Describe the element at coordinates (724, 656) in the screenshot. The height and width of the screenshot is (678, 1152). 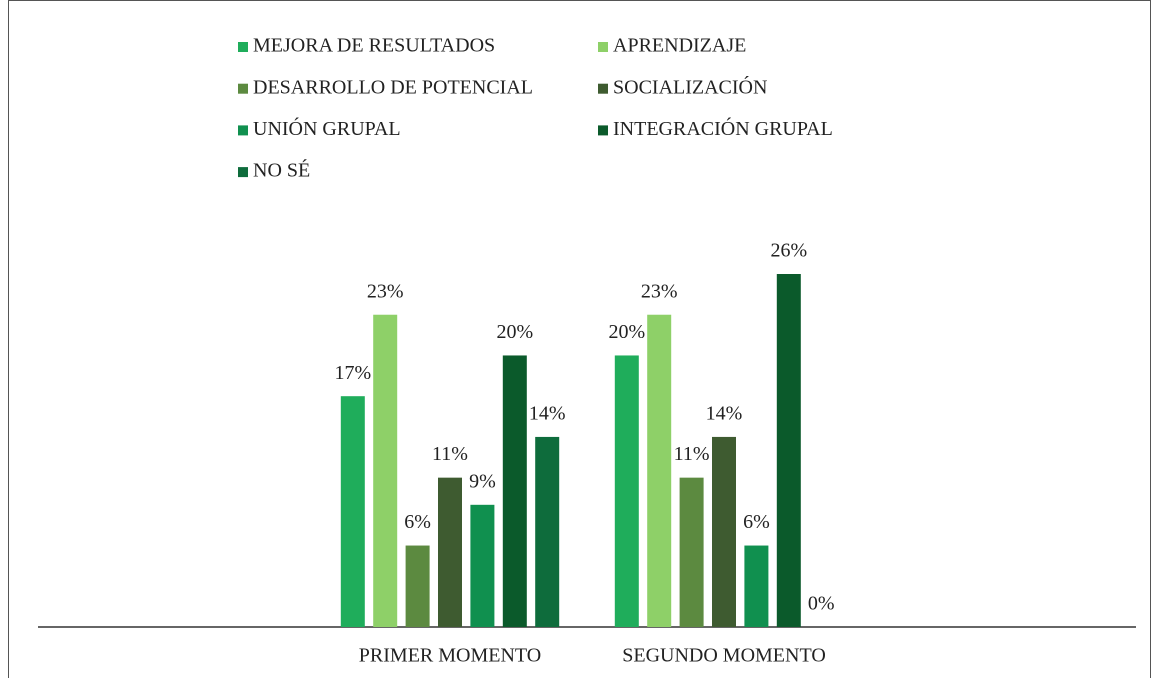
I see `x-tick-label: SEGUNDO MOMENTO` at that location.